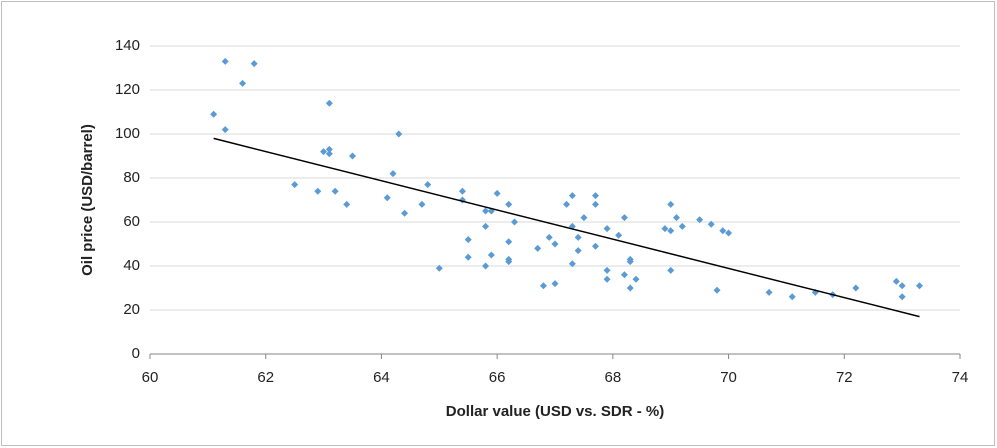 Image resolution: width=997 pixels, height=448 pixels. What do you see at coordinates (150, 377) in the screenshot?
I see `x-tick-label: 60` at bounding box center [150, 377].